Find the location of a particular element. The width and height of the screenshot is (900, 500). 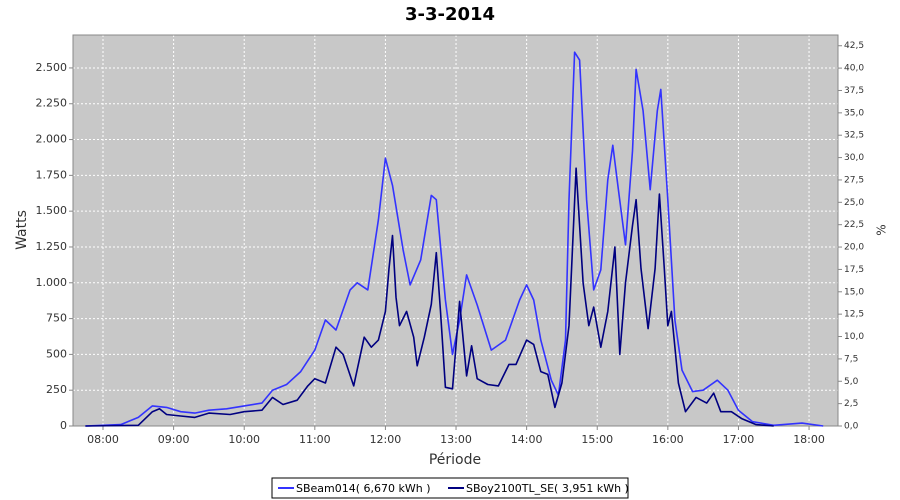

y2-tick-label: 17,5 is located at coordinates (854, 270).